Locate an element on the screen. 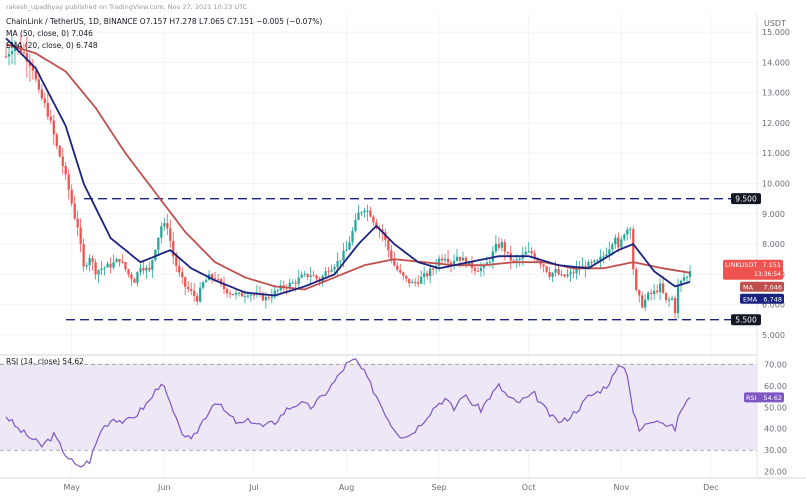 This screenshot has height=501, width=806. time-axis: May Jun Jul Aug Sep Oct Nov Dec is located at coordinates (390, 487).